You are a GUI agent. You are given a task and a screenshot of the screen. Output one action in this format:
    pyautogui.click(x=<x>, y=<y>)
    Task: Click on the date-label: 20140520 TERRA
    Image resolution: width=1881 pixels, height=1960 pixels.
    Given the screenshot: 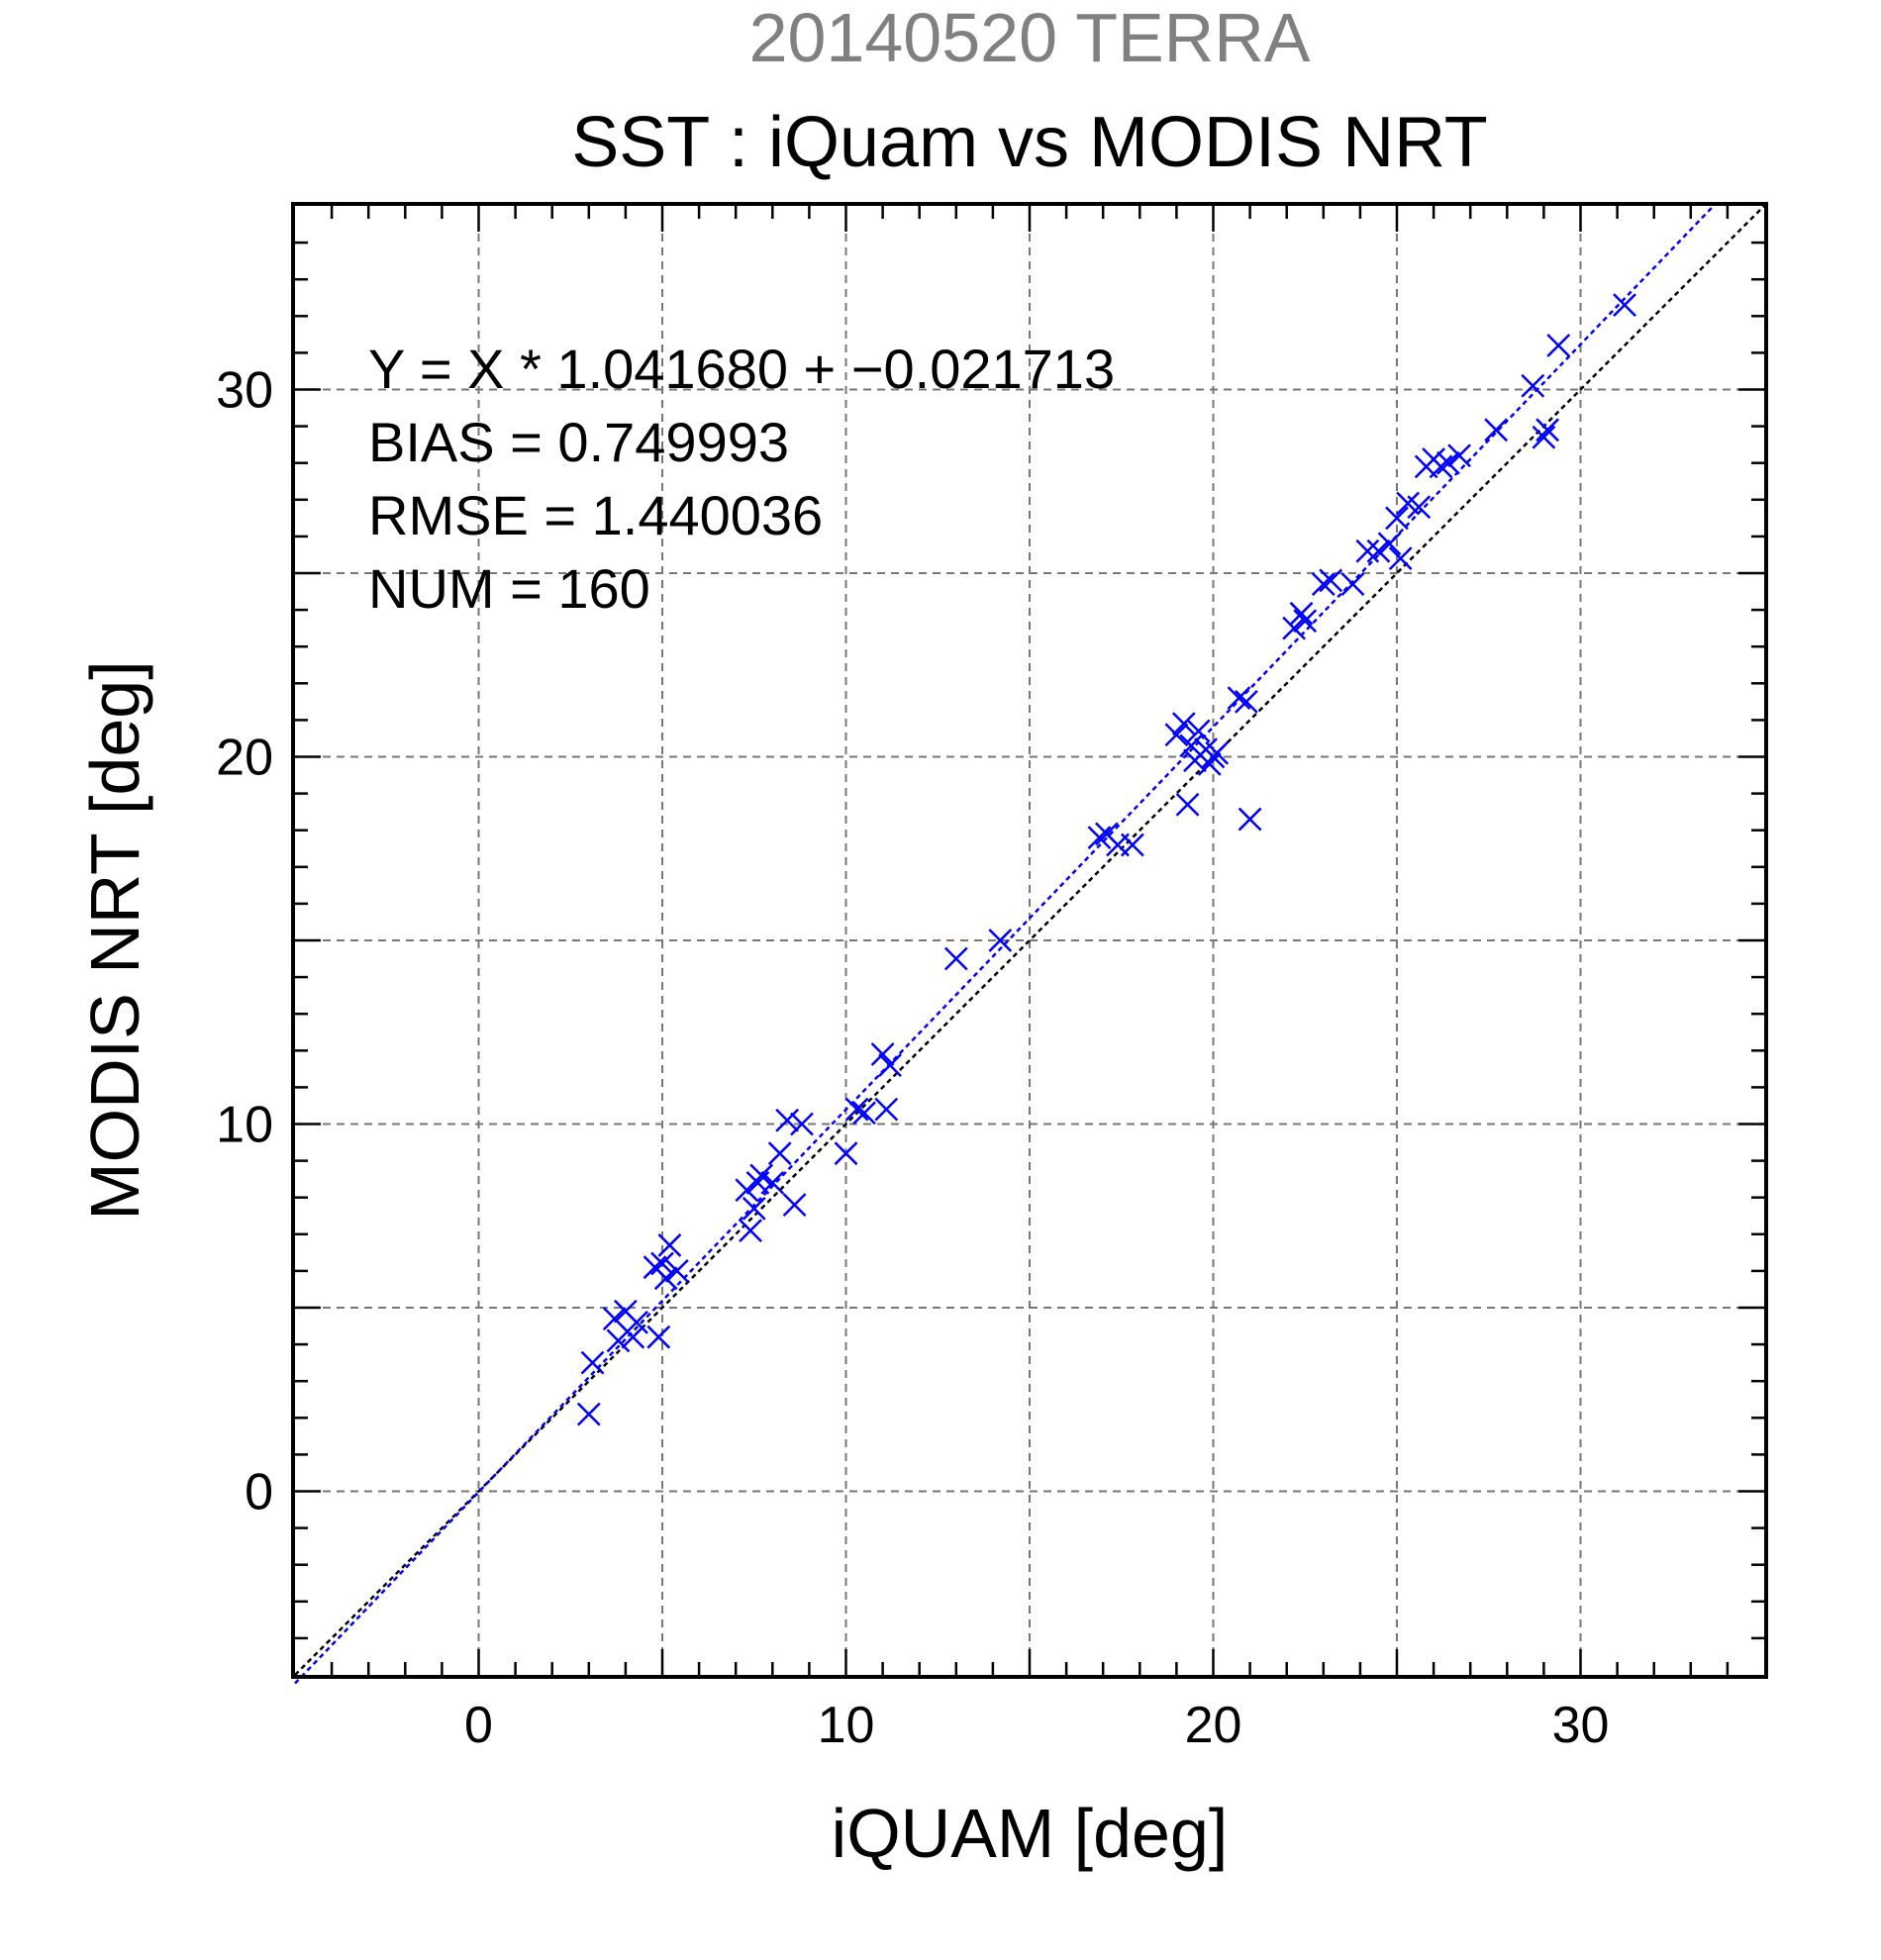 What is the action you would take?
    pyautogui.click(x=1030, y=38)
    